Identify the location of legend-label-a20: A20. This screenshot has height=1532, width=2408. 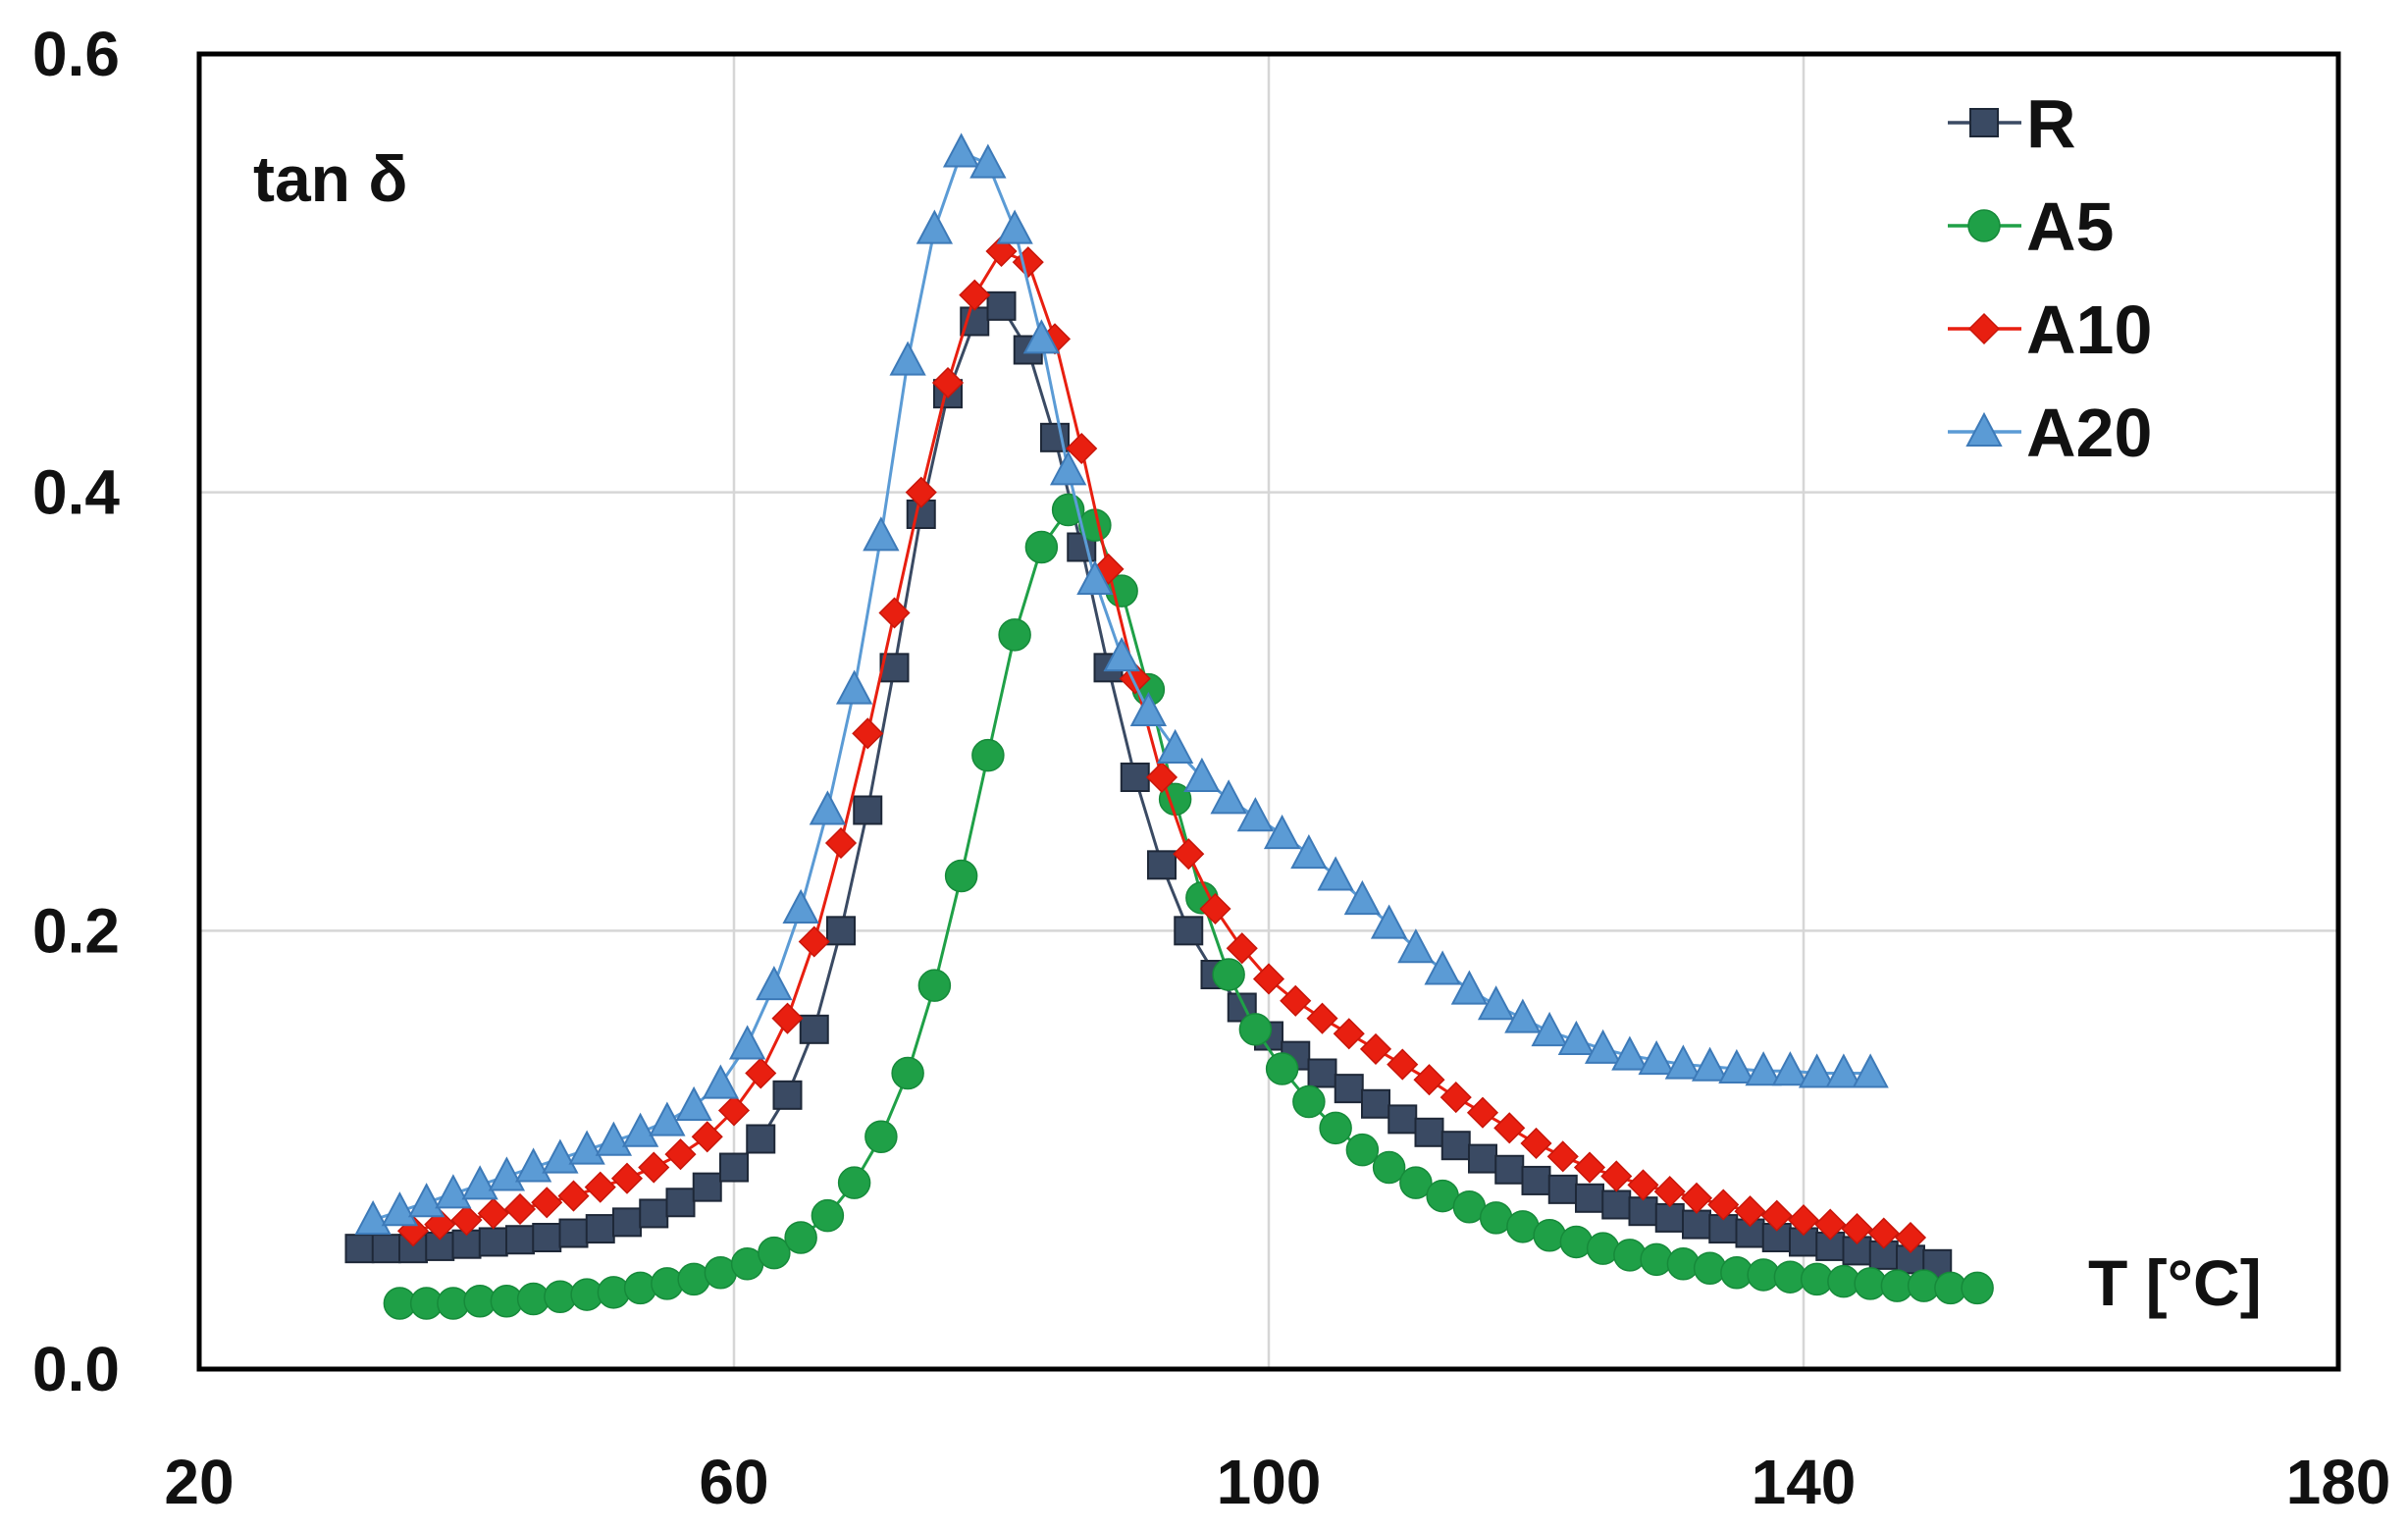
(2089, 433).